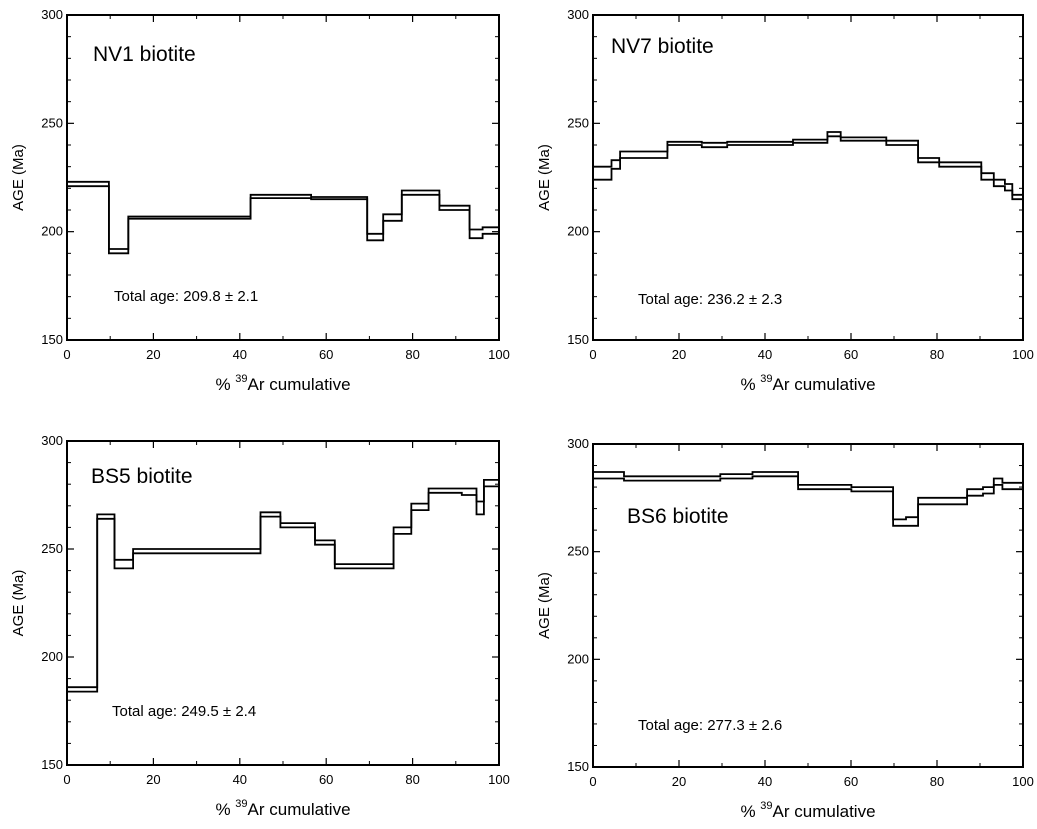  I want to click on panel-title: BS6 biotite, so click(678, 516).